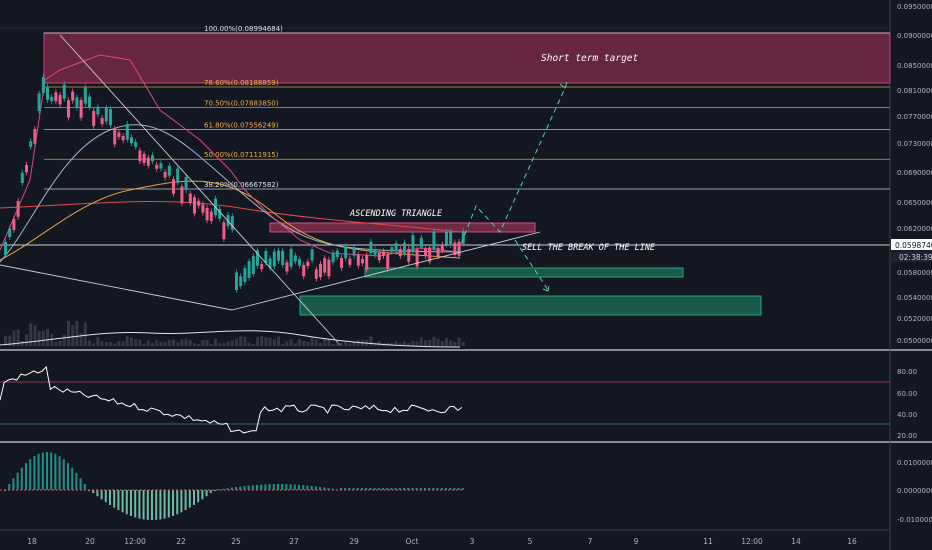 Image resolution: width=932 pixels, height=550 pixels. What do you see at coordinates (531, 265) in the screenshot?
I see `bearish-projection-arrow` at bounding box center [531, 265].